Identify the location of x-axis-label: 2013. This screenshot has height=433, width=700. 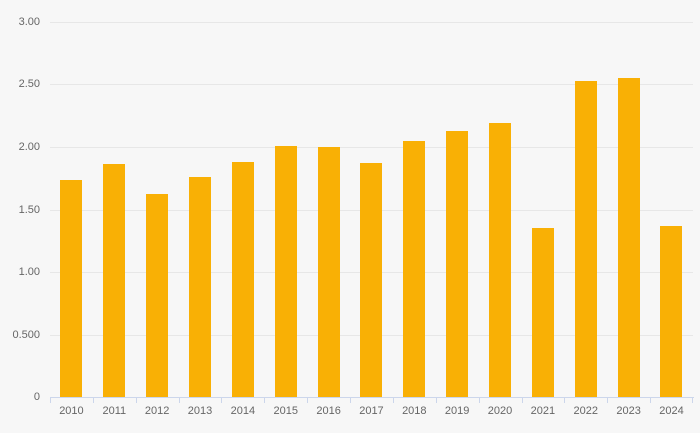
(200, 411).